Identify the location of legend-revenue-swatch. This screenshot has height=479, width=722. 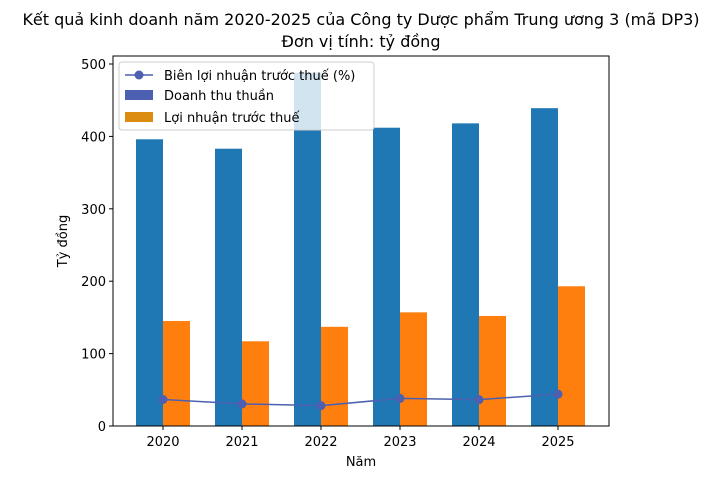
(139, 95).